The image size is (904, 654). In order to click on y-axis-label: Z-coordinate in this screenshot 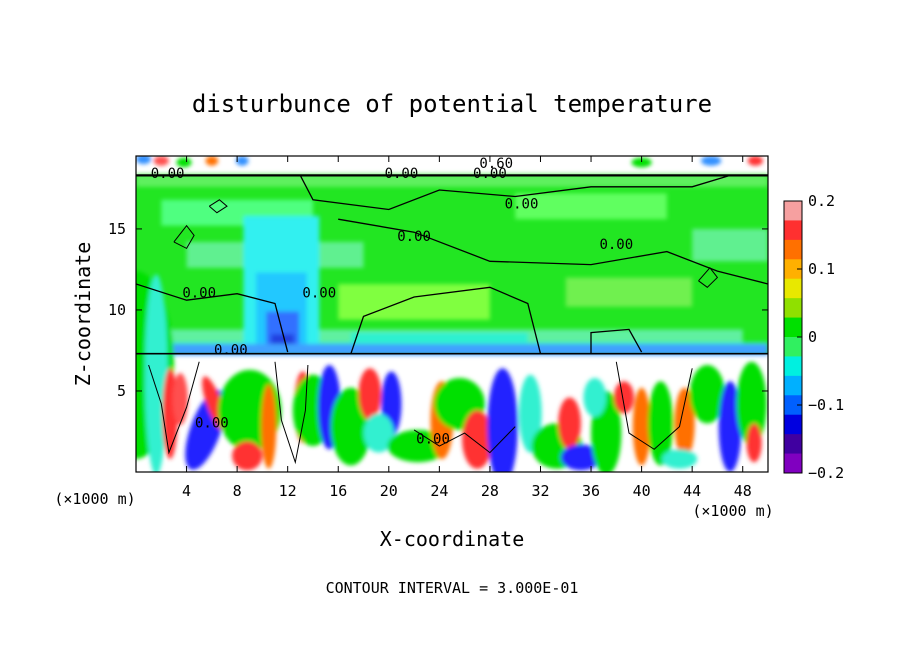, I will do `click(83, 314)`.